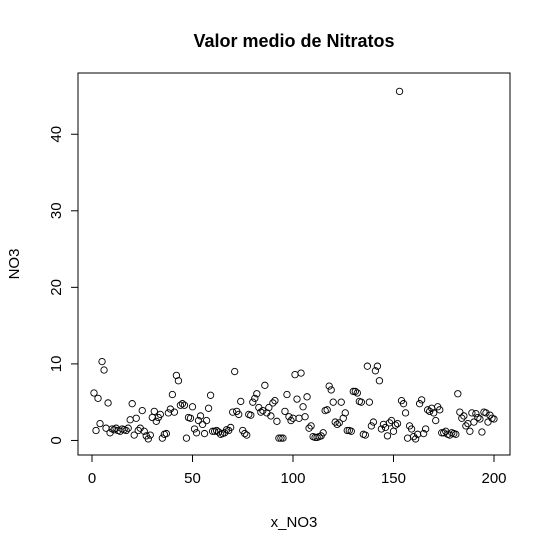  Describe the element at coordinates (292, 478) in the screenshot. I see `x-tick-label: 100` at that location.